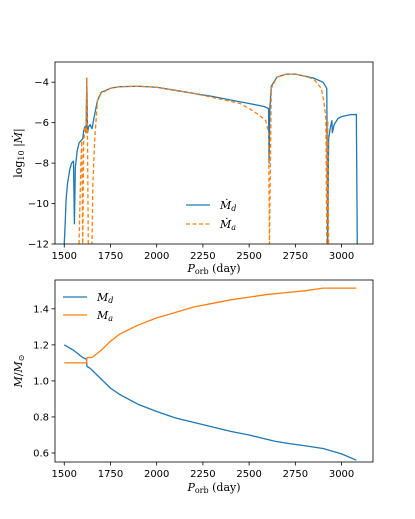 This screenshot has width=415, height=519. I want to click on p2-ytick-label: 0.8, so click(41, 417).